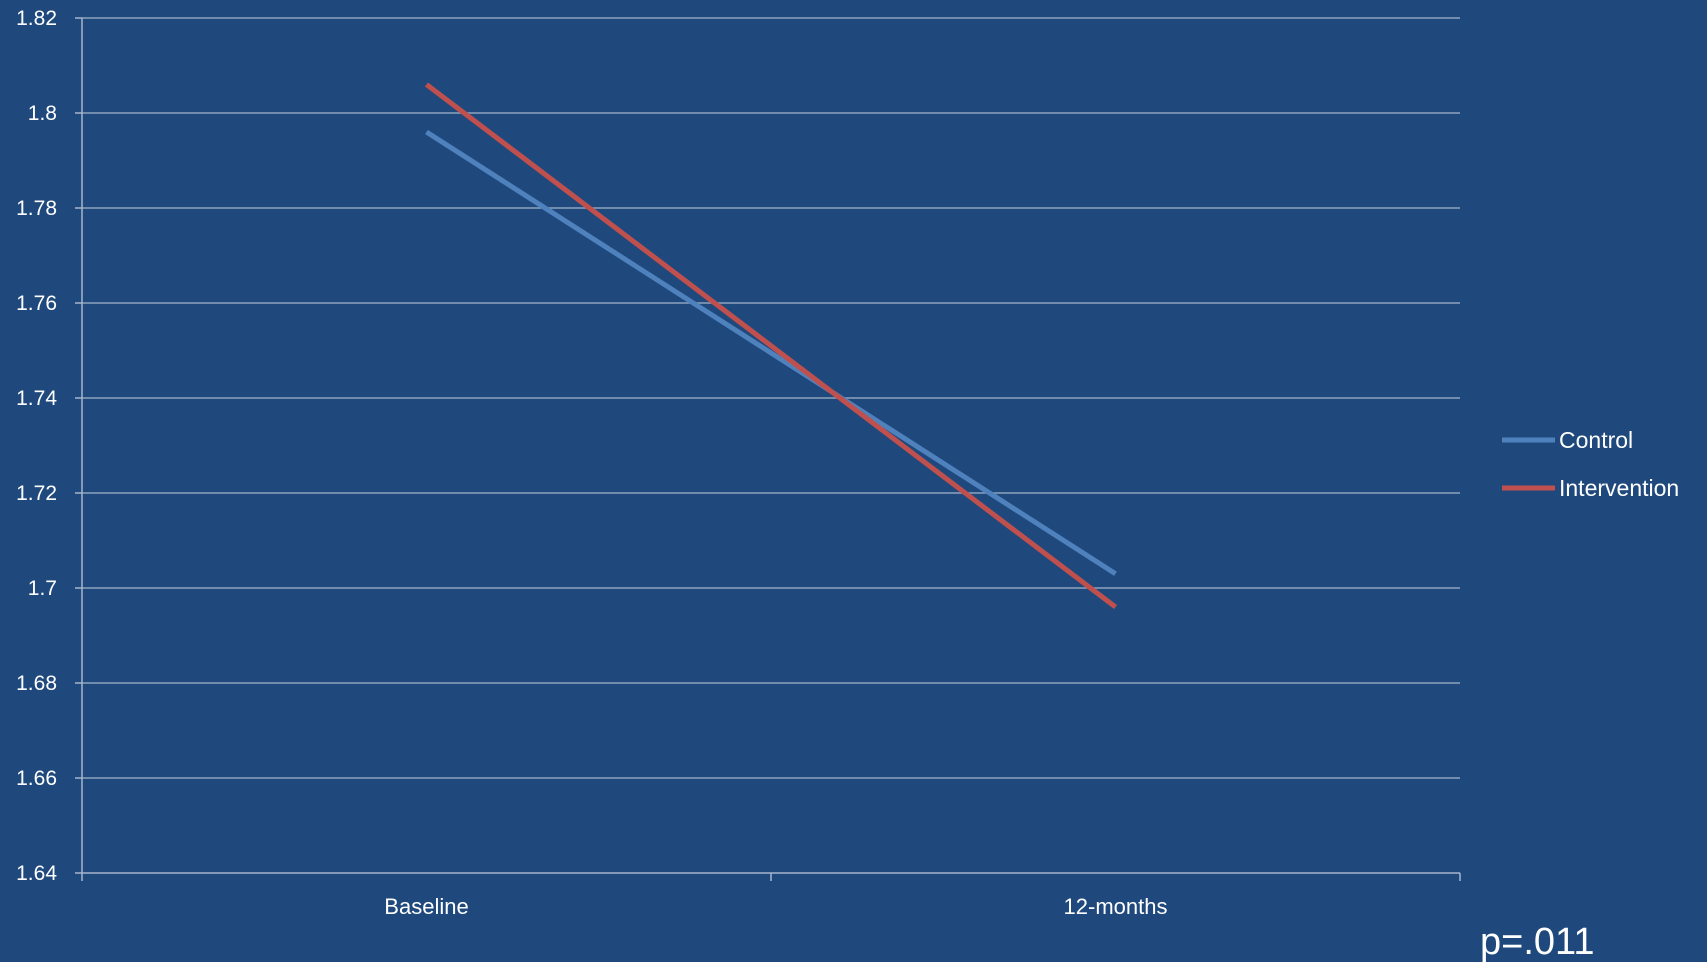  What do you see at coordinates (42, 588) in the screenshot?
I see `y-tick-label: 1.7` at bounding box center [42, 588].